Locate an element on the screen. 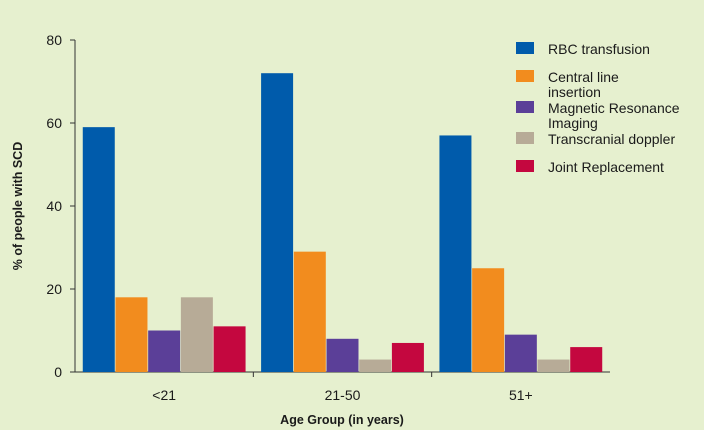 The height and width of the screenshot is (430, 704). legend-label: Joint Replacement is located at coordinates (606, 167).